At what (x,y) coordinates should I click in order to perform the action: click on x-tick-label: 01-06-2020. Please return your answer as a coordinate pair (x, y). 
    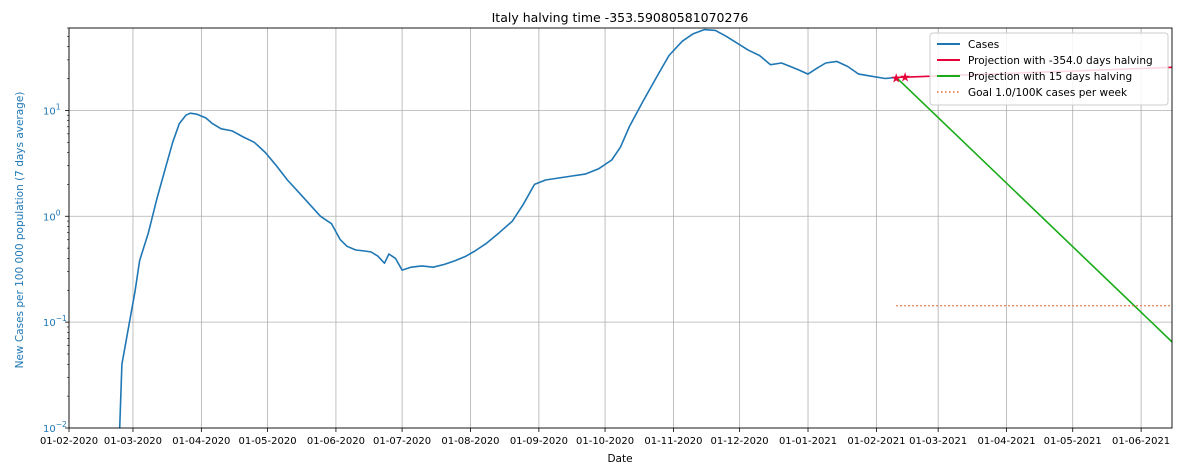
    Looking at the image, I should click on (336, 441).